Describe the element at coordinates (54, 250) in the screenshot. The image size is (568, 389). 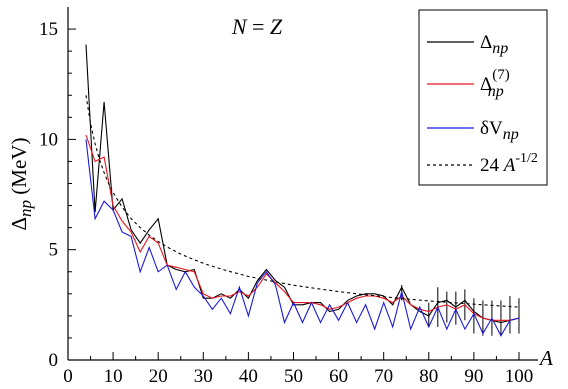
I see `y-tick-label: 5` at that location.